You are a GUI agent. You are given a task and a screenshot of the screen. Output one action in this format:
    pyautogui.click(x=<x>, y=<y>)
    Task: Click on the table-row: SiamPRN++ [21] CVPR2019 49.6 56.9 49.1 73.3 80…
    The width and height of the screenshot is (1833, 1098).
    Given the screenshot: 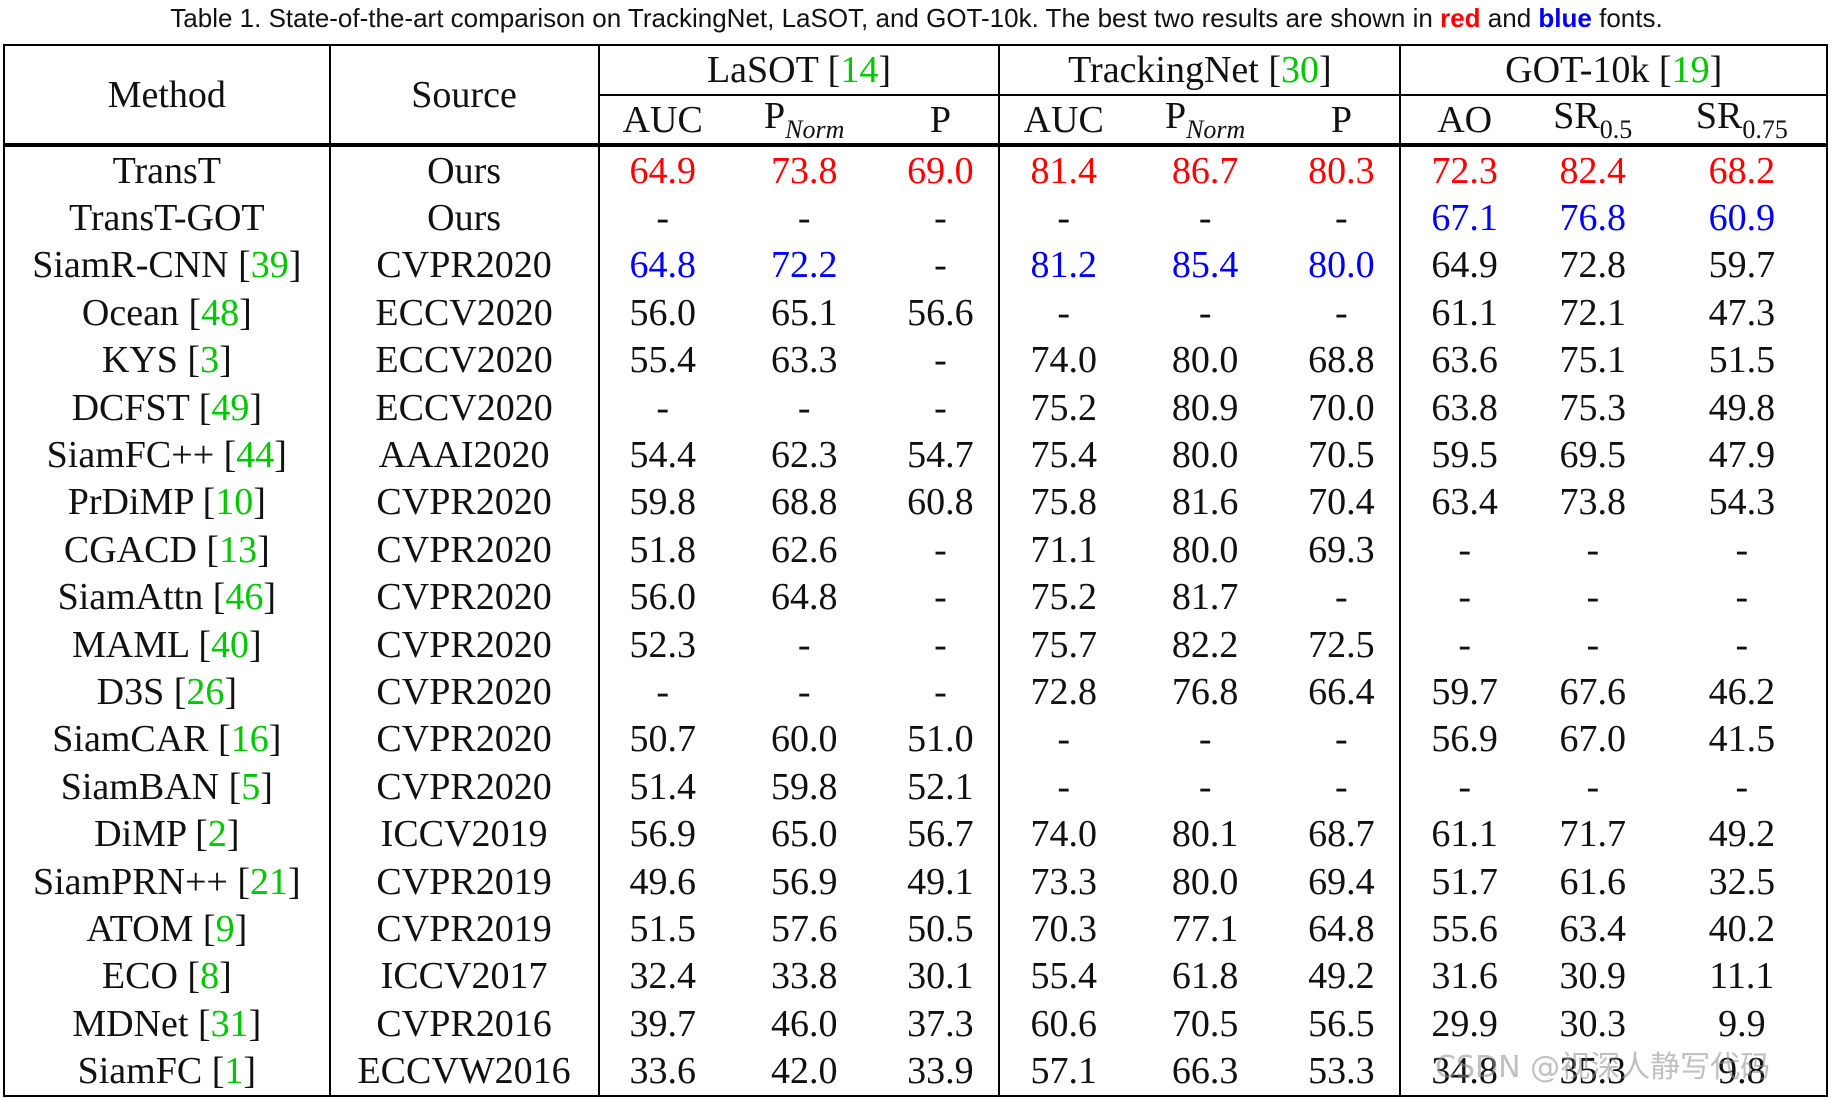 What is the action you would take?
    pyautogui.click(x=915, y=881)
    